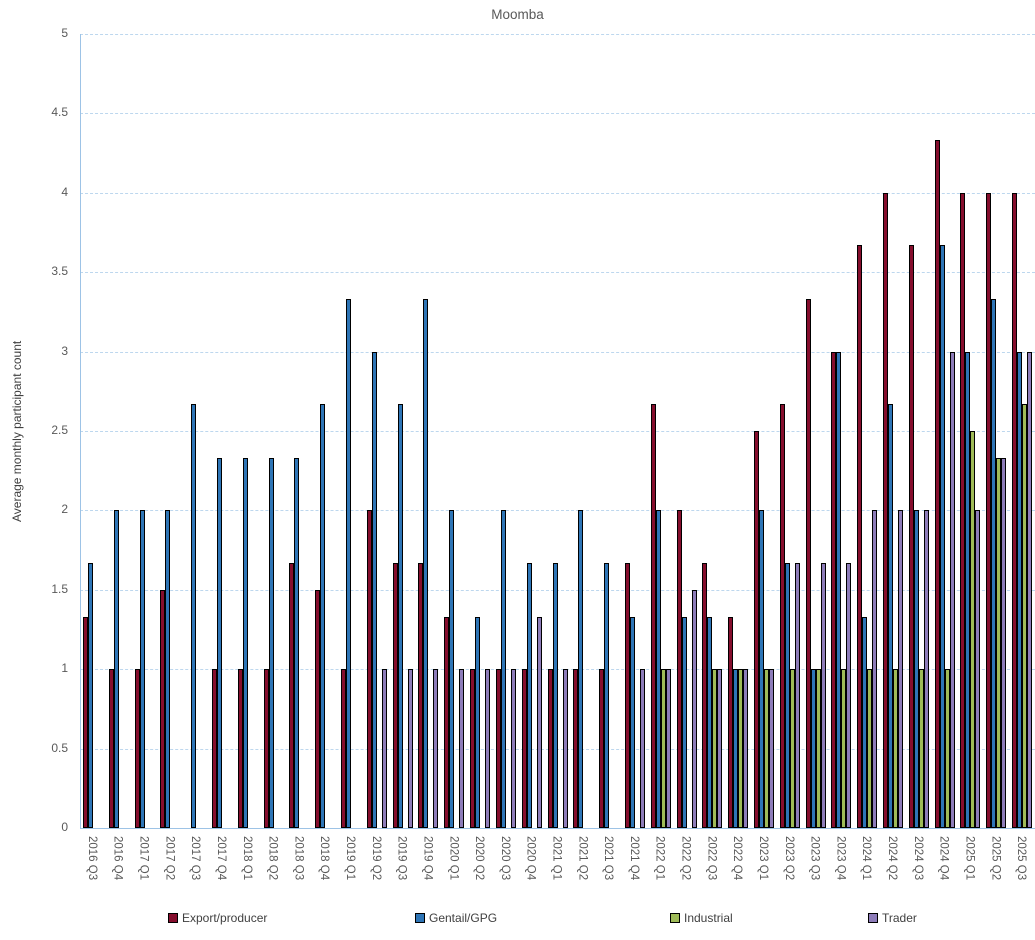 Image resolution: width=1035 pixels, height=940 pixels. What do you see at coordinates (59, 112) in the screenshot?
I see `y-tick-label: 4.5` at bounding box center [59, 112].